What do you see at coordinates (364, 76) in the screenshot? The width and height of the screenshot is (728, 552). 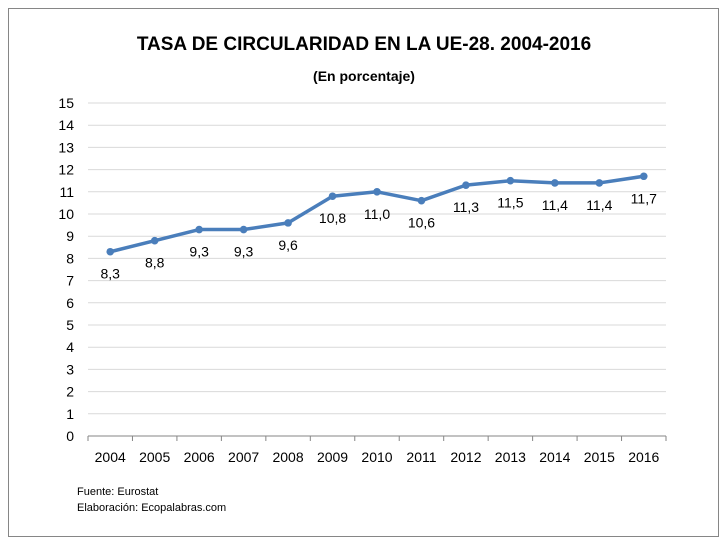 I see `chart-subtitle: (En porcentaje)` at bounding box center [364, 76].